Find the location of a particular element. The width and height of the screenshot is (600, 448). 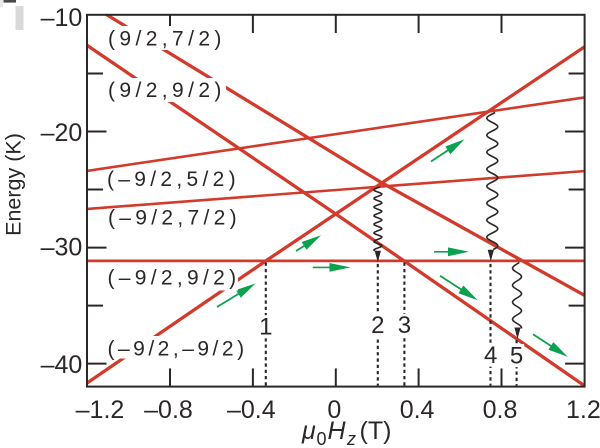

svg-text: (T) is located at coordinates (376, 431).